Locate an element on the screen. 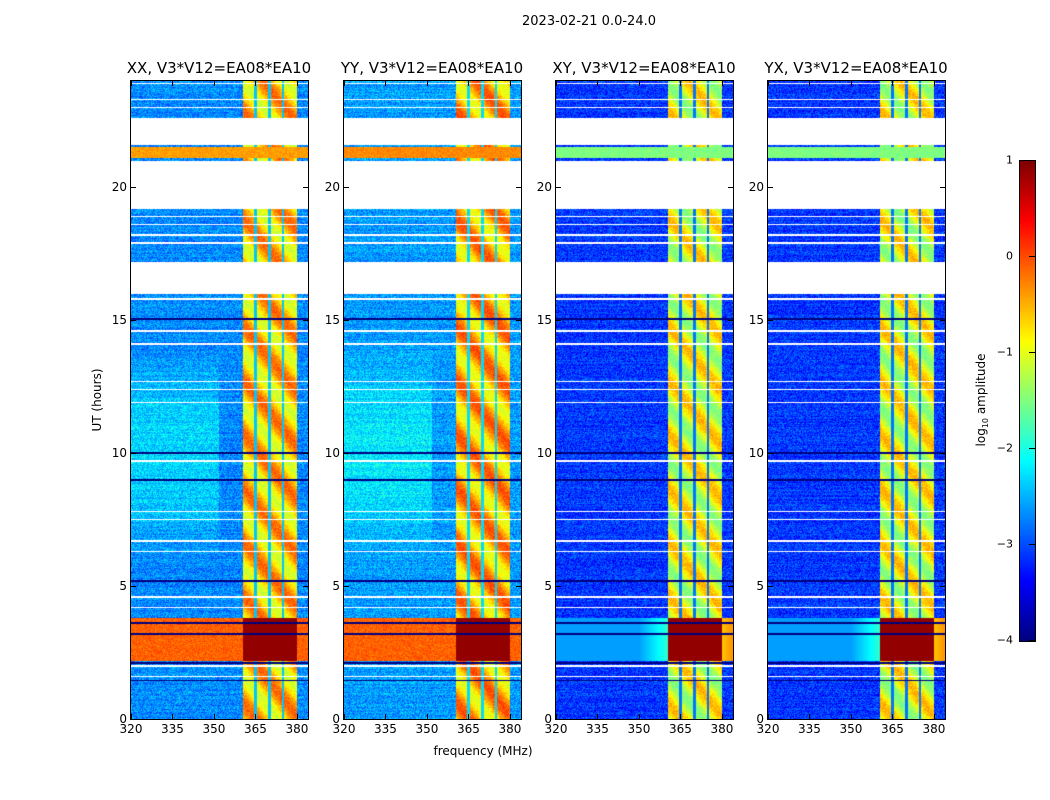  y-tick-label: 10 is located at coordinates (119, 453).